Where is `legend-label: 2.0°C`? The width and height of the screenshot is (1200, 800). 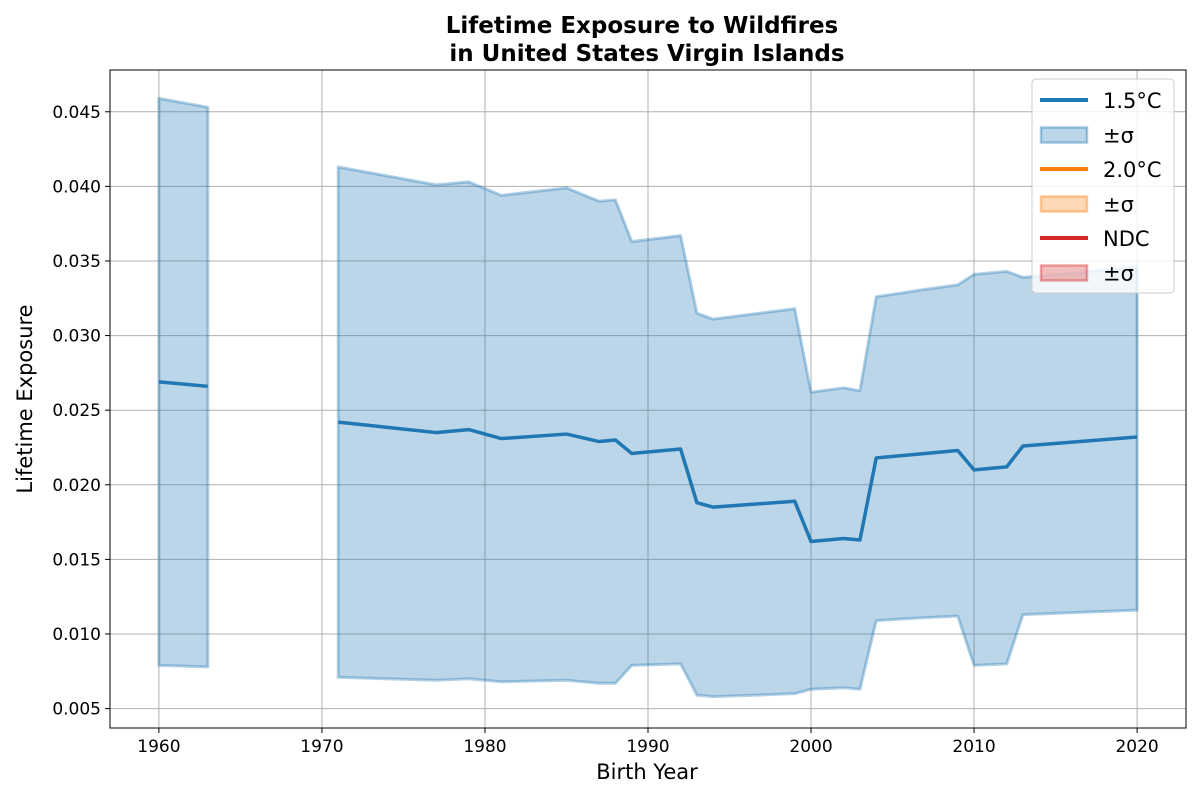
legend-label: 2.0°C is located at coordinates (1132, 170).